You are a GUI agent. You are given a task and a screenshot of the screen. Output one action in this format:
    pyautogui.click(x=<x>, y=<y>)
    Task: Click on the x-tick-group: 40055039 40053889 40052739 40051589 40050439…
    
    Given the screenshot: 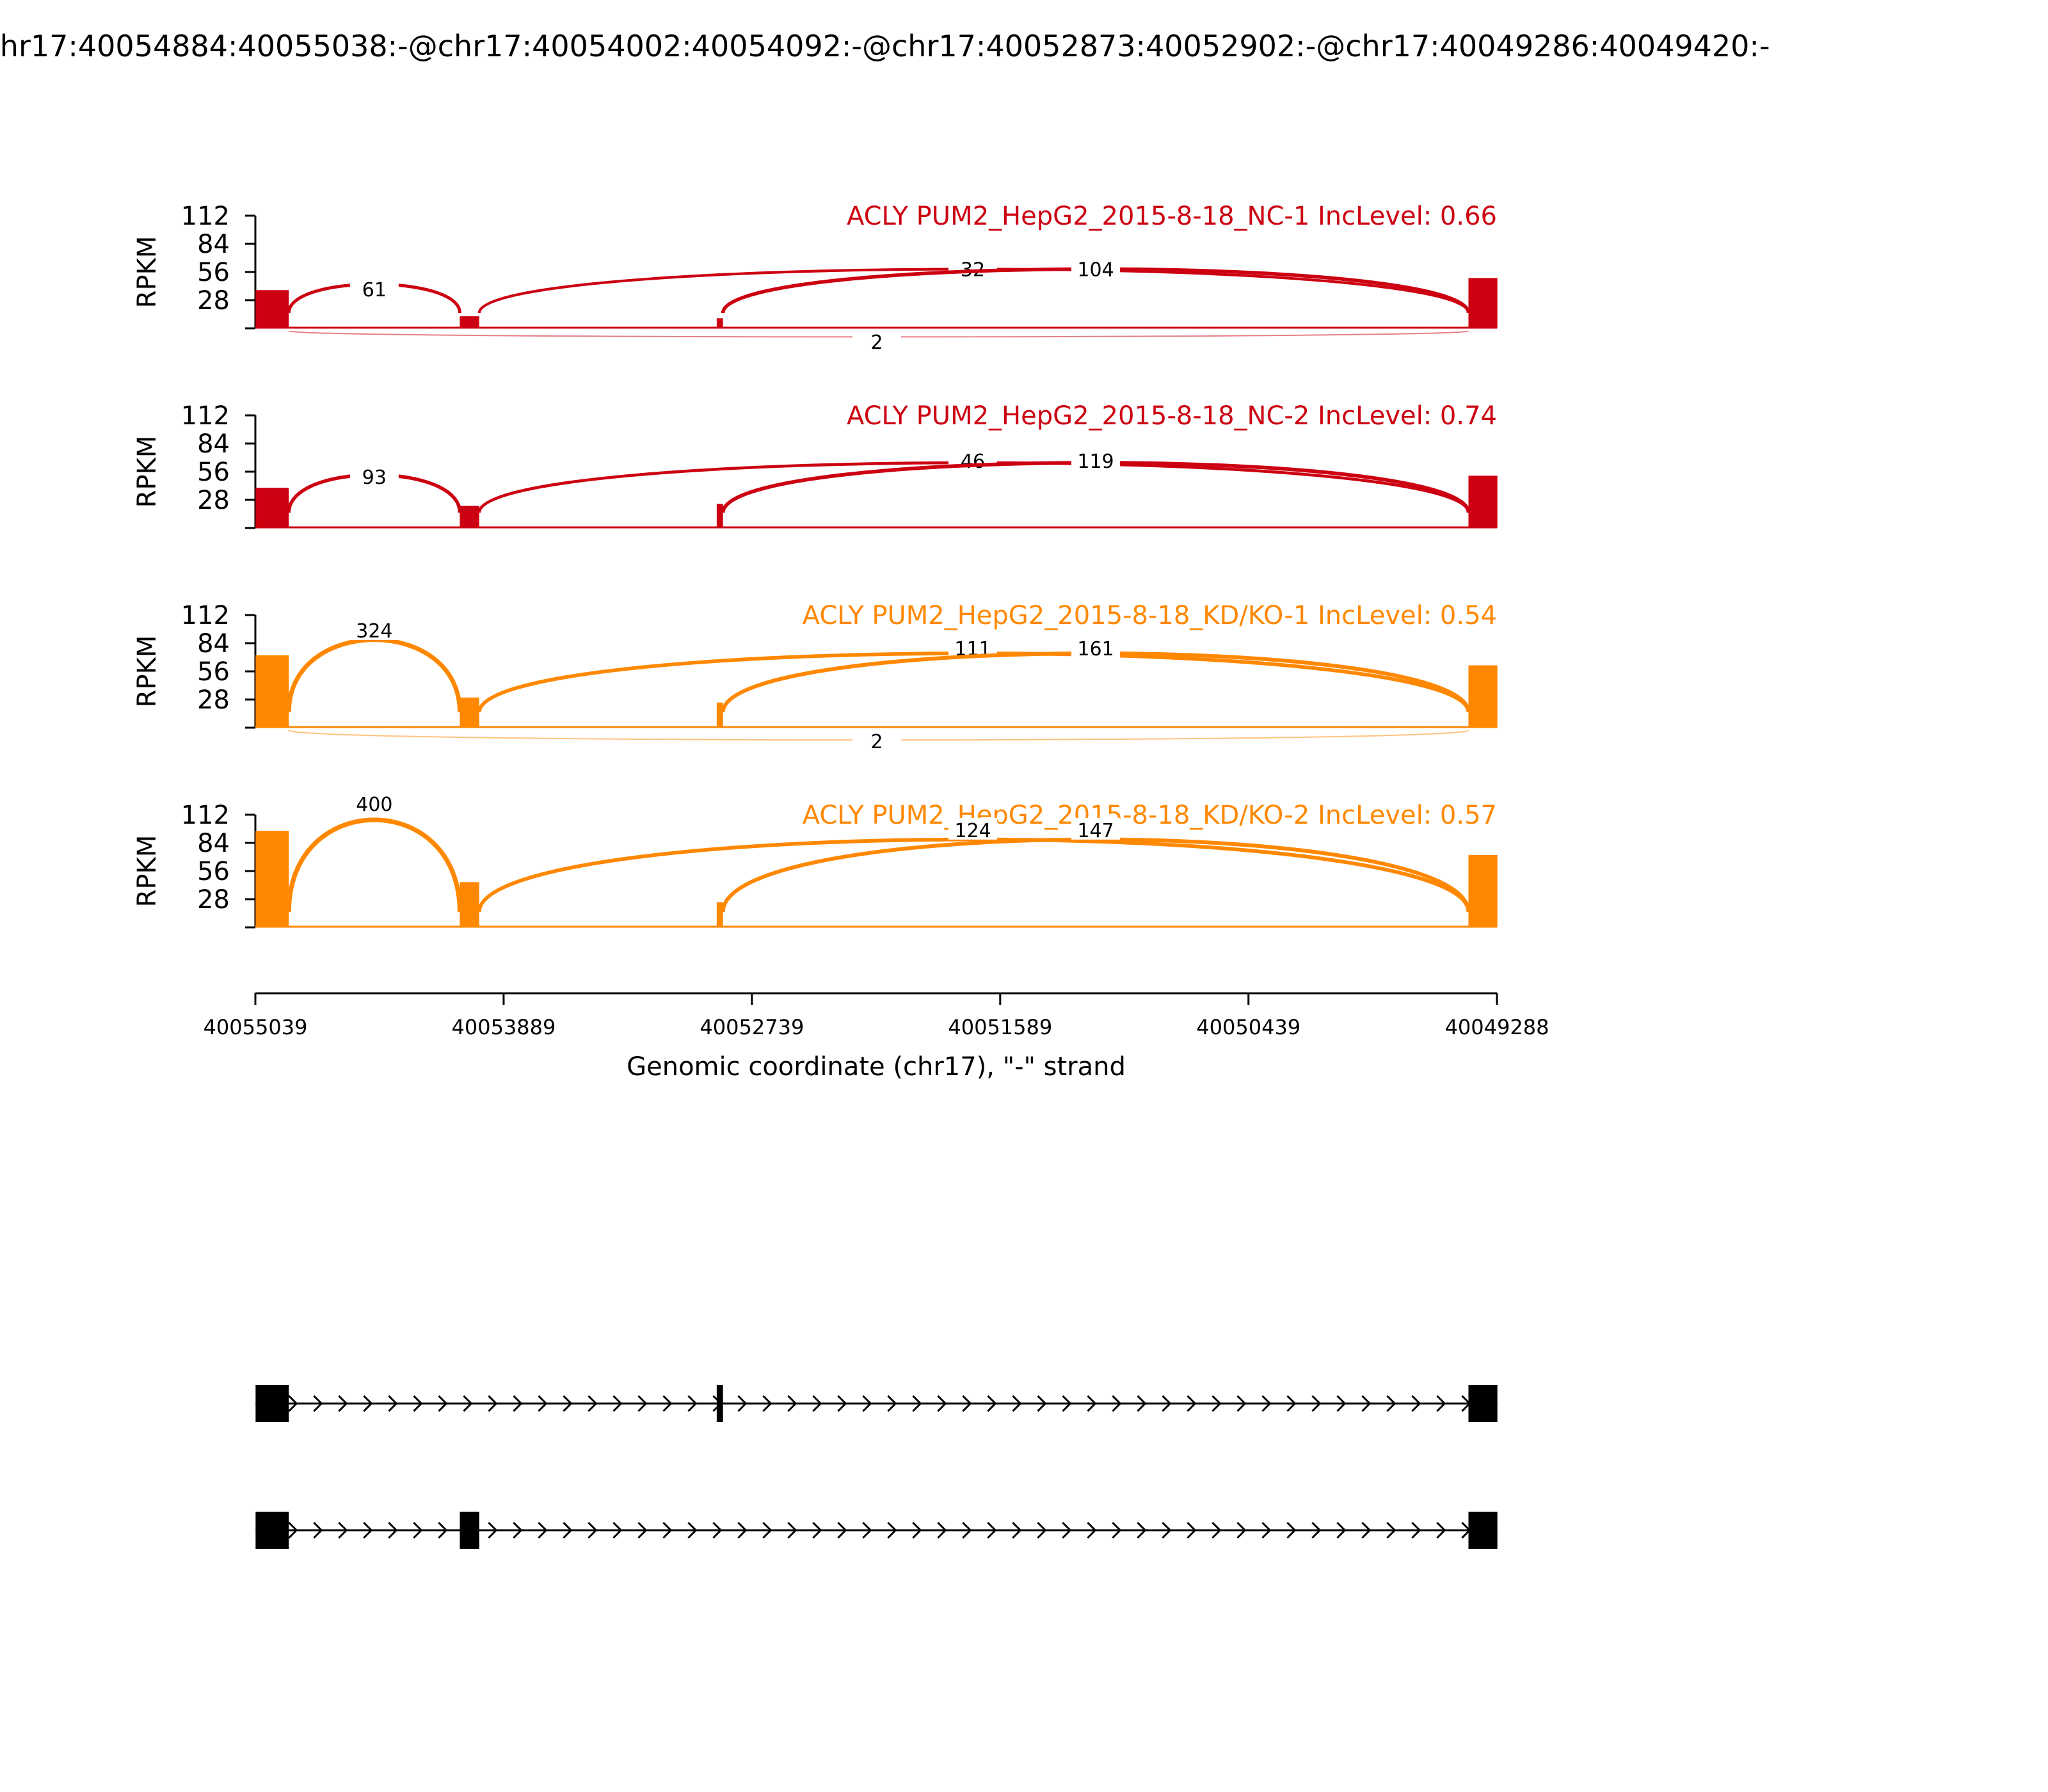 What is the action you would take?
    pyautogui.click(x=876, y=1016)
    